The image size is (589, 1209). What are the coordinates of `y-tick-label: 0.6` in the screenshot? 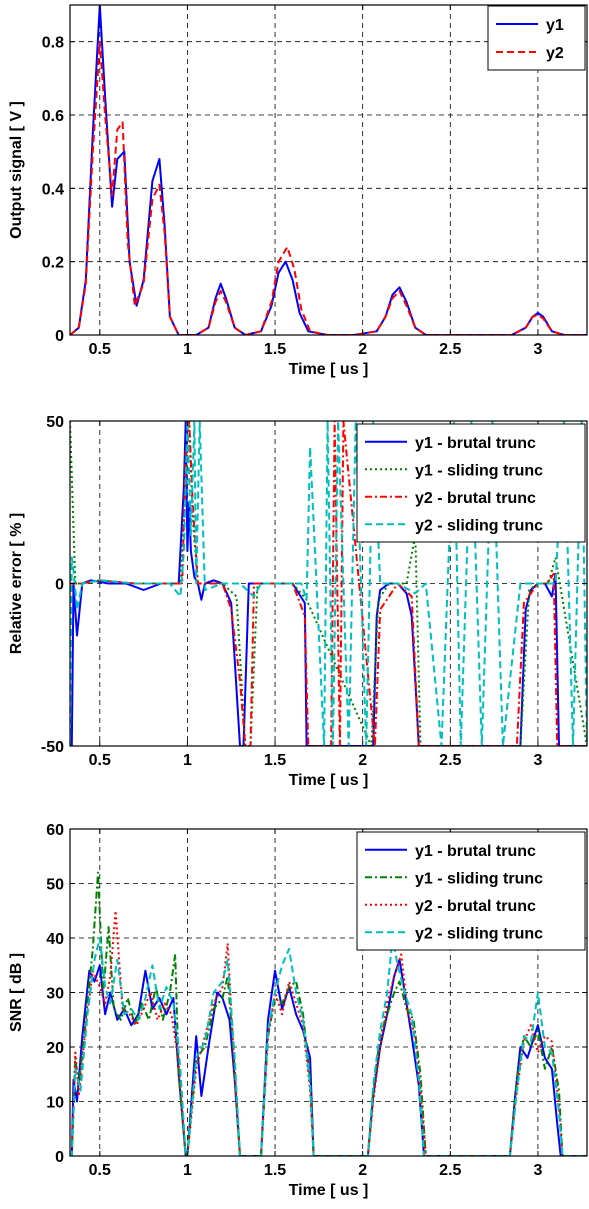 It's located at (53, 116).